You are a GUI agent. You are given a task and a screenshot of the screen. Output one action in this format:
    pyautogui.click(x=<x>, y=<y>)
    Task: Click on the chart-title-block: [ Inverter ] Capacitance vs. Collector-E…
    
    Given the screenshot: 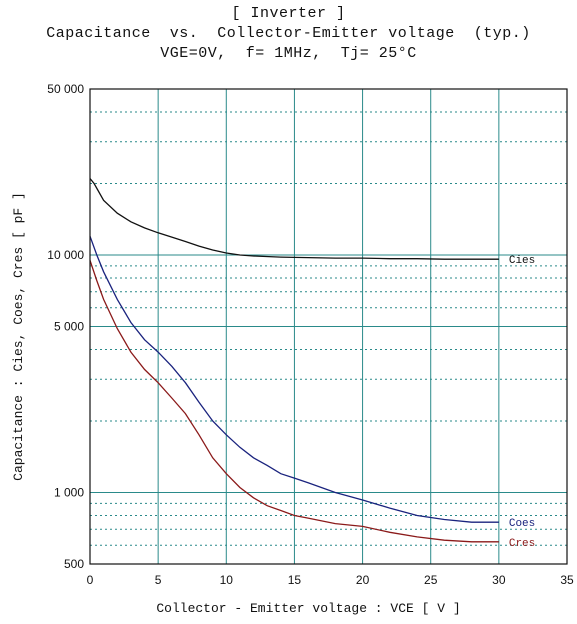 What is the action you would take?
    pyautogui.click(x=288, y=34)
    